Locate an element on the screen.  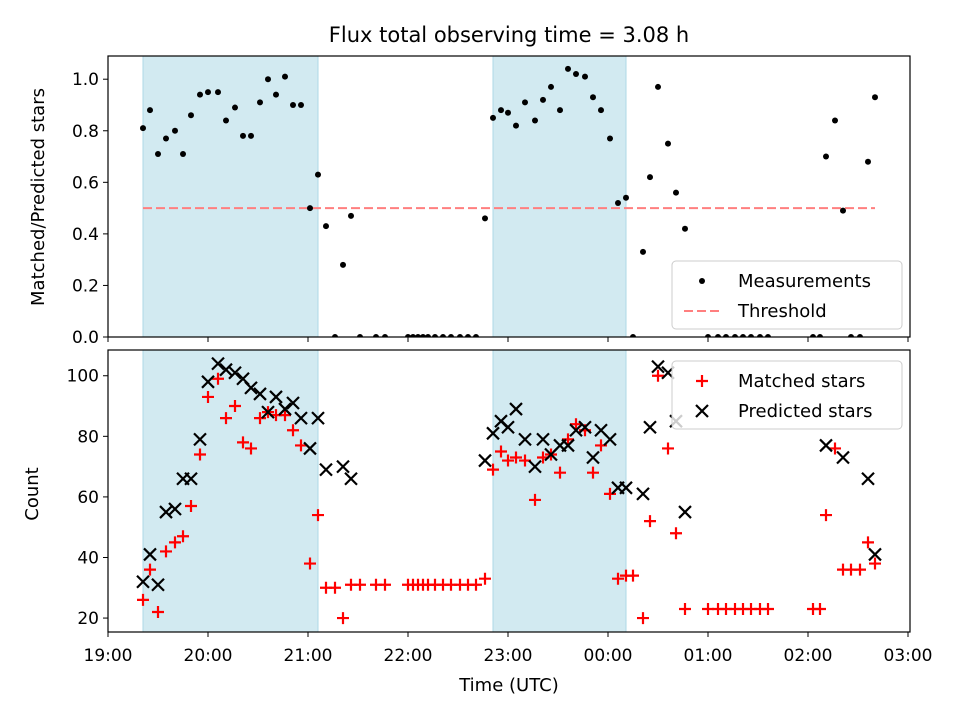
legend-label: Predicted stars is located at coordinates (805, 411).